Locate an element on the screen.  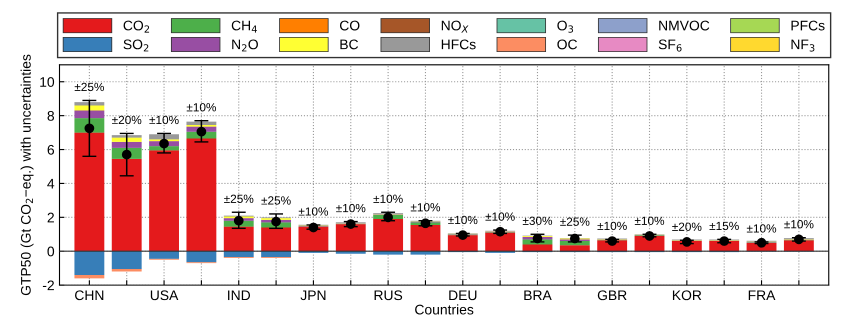
legend-label: CO$_{2}$ is located at coordinates (137, 26).